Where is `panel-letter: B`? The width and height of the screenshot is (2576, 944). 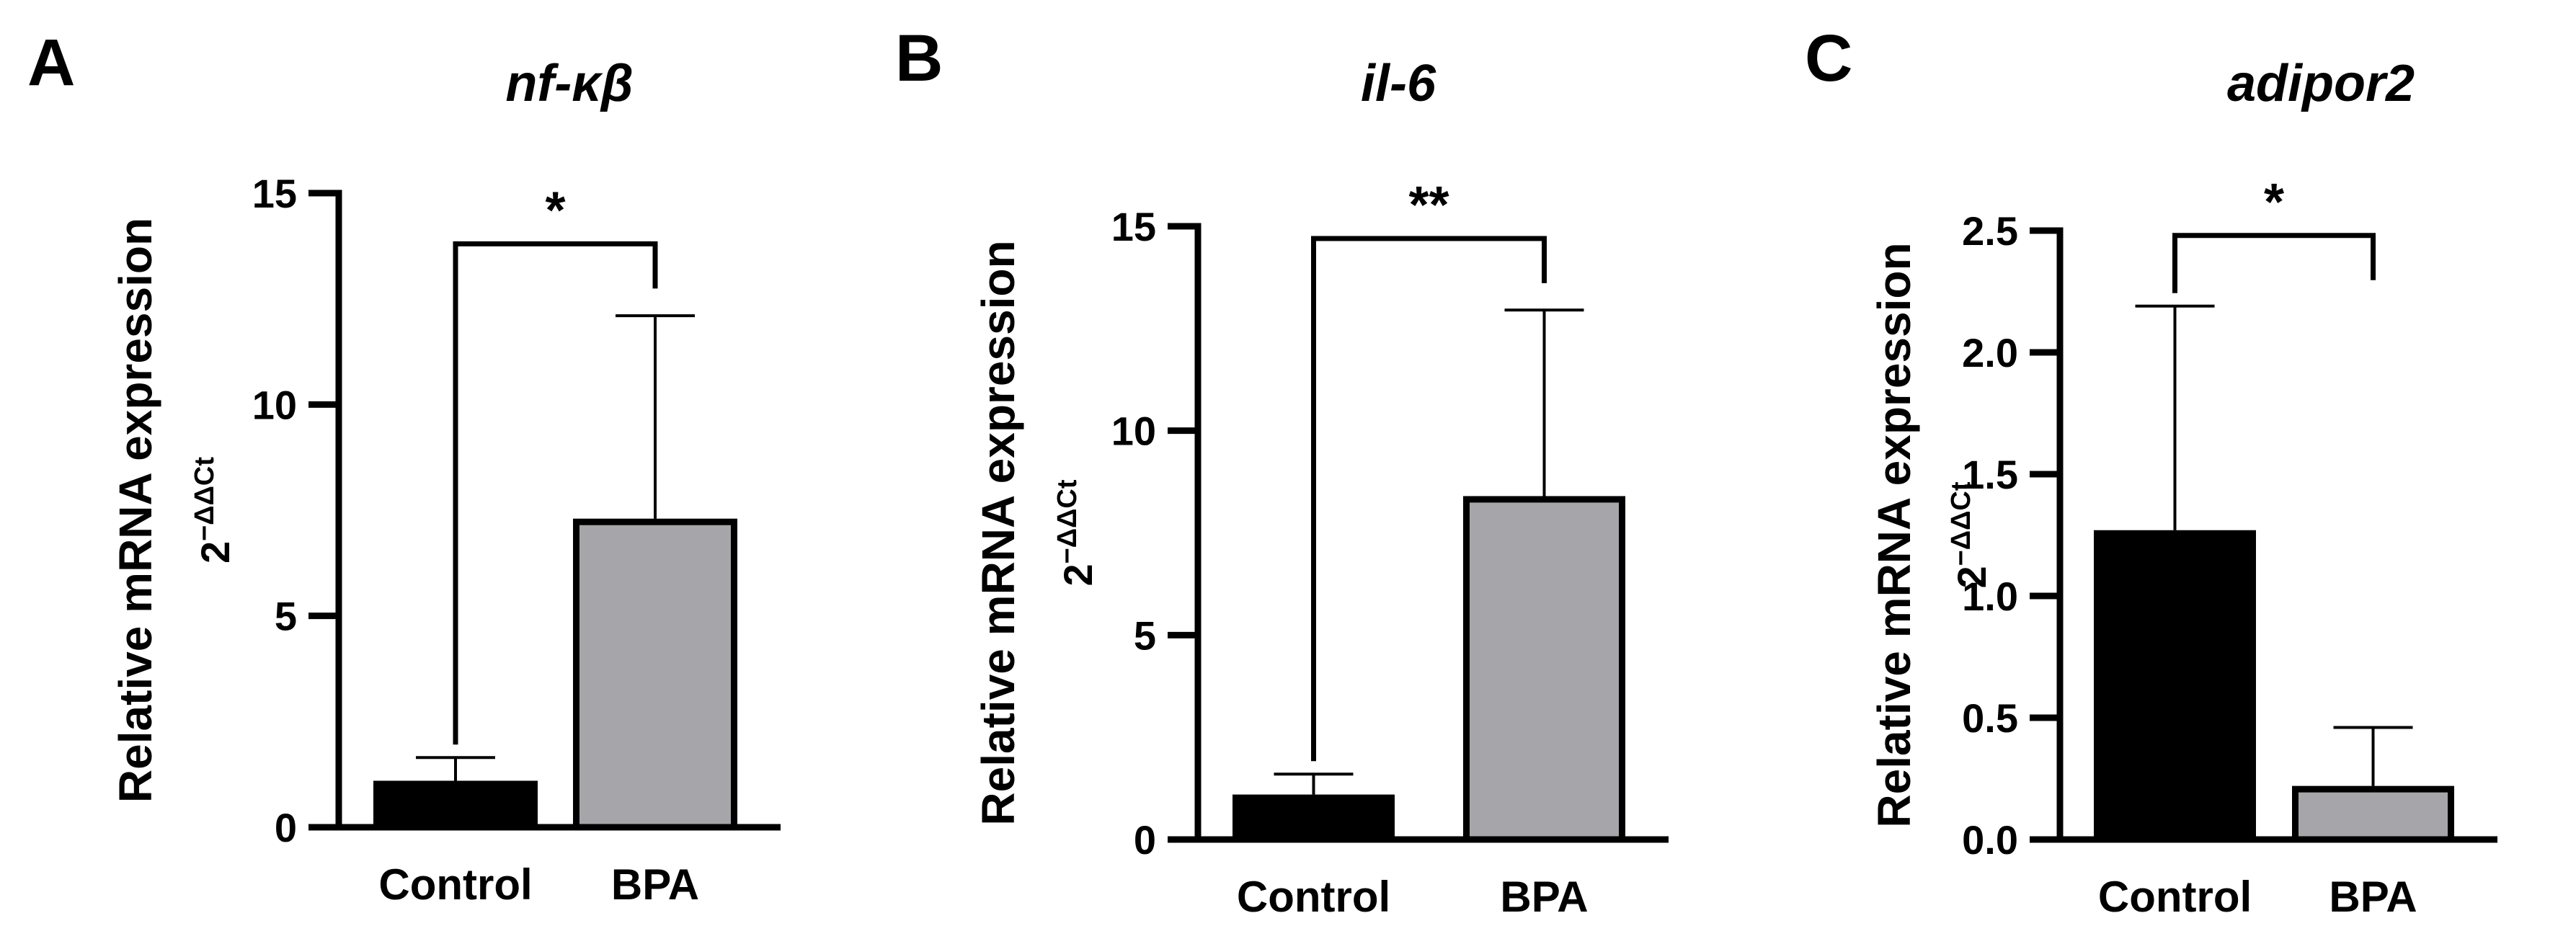 panel-letter: B is located at coordinates (919, 58).